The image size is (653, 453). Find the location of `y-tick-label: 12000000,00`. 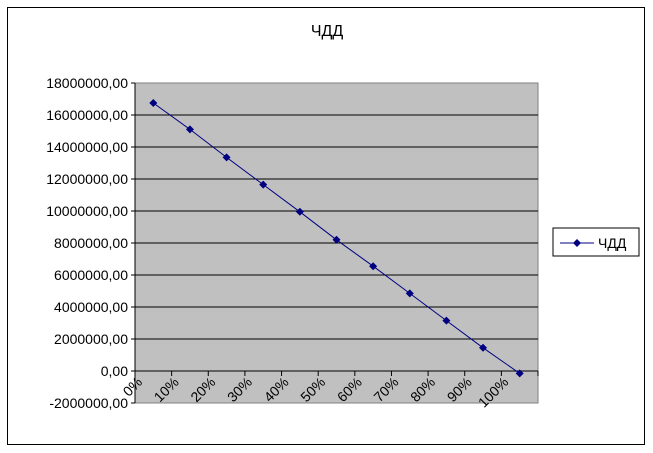

y-tick-label: 12000000,00 is located at coordinates (87, 179).